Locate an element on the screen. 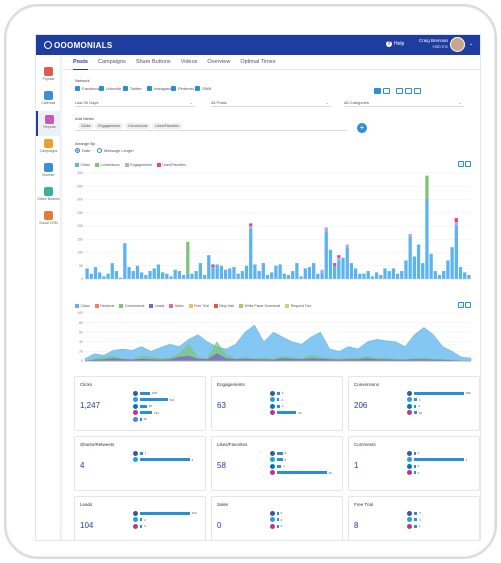  user-info: Craig Brennan Hub Inc is located at coordinates (433, 44).